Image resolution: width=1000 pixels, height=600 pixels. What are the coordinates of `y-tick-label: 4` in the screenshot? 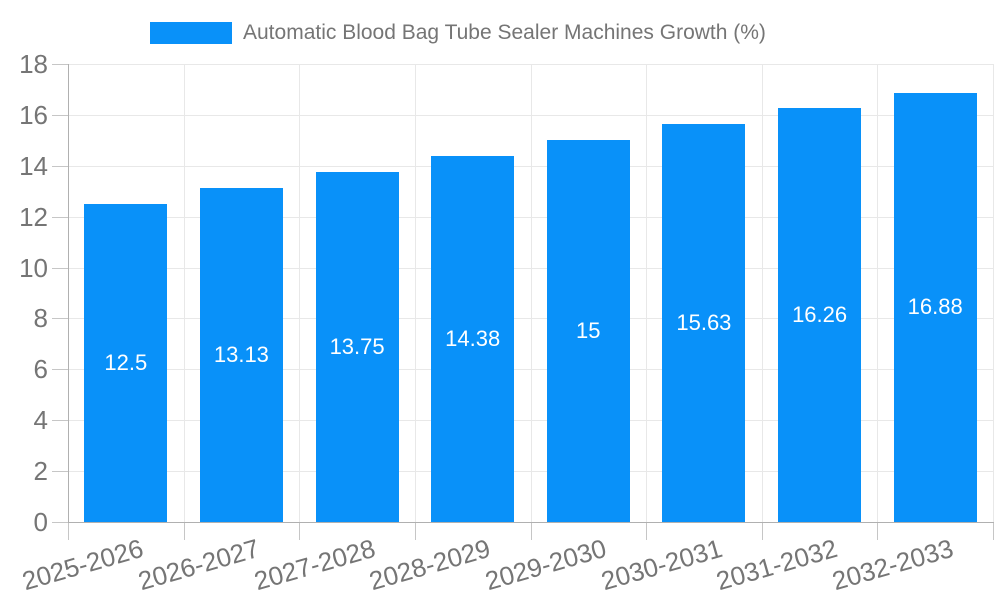 It's located at (40, 420).